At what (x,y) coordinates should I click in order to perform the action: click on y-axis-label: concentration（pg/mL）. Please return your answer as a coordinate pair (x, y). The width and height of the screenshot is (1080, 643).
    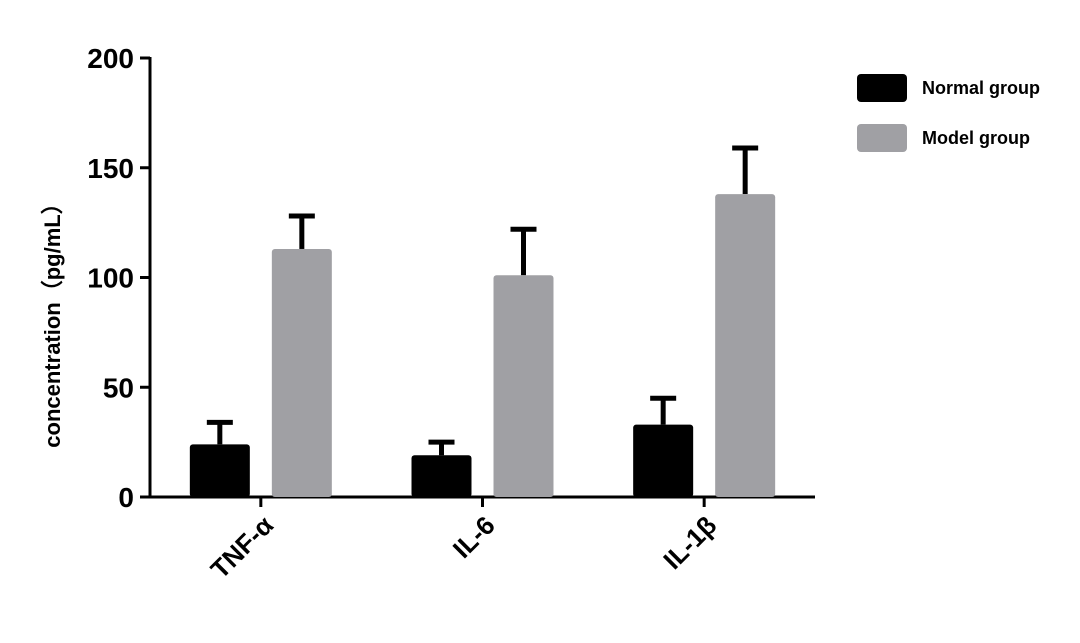
    Looking at the image, I should click on (52, 319).